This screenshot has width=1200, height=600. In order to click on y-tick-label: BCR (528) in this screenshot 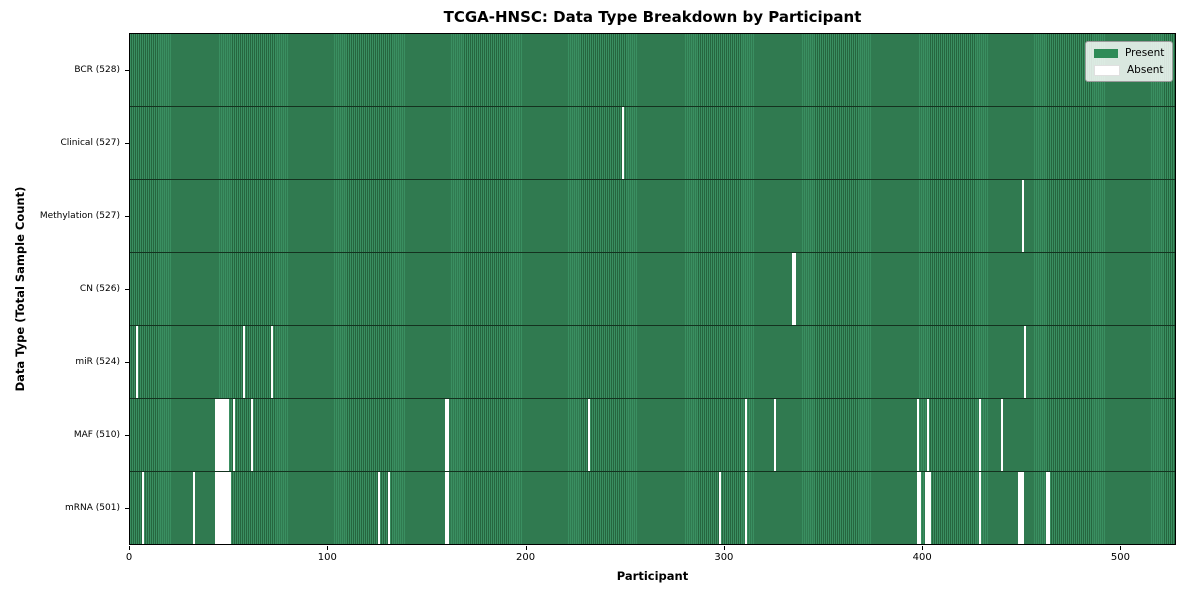, I will do `click(97, 69)`.